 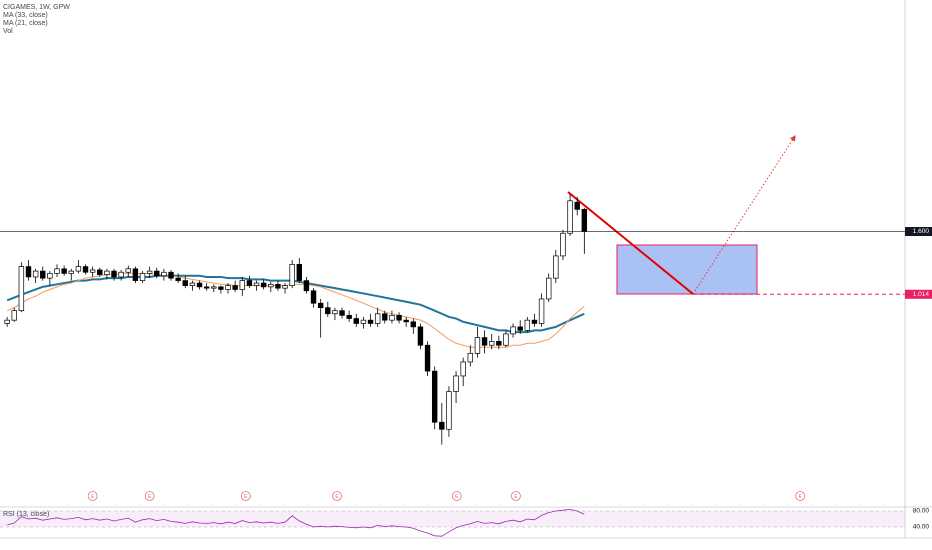 I want to click on moving-averages, so click(x=295, y=310).